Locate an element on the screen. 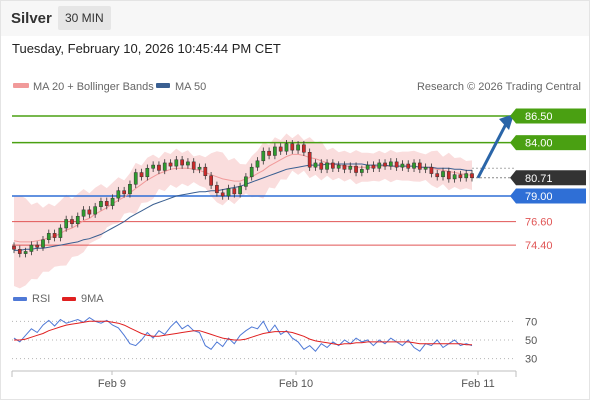 This screenshot has height=400, width=590. level-label-84.00: 84.00 is located at coordinates (548, 143).